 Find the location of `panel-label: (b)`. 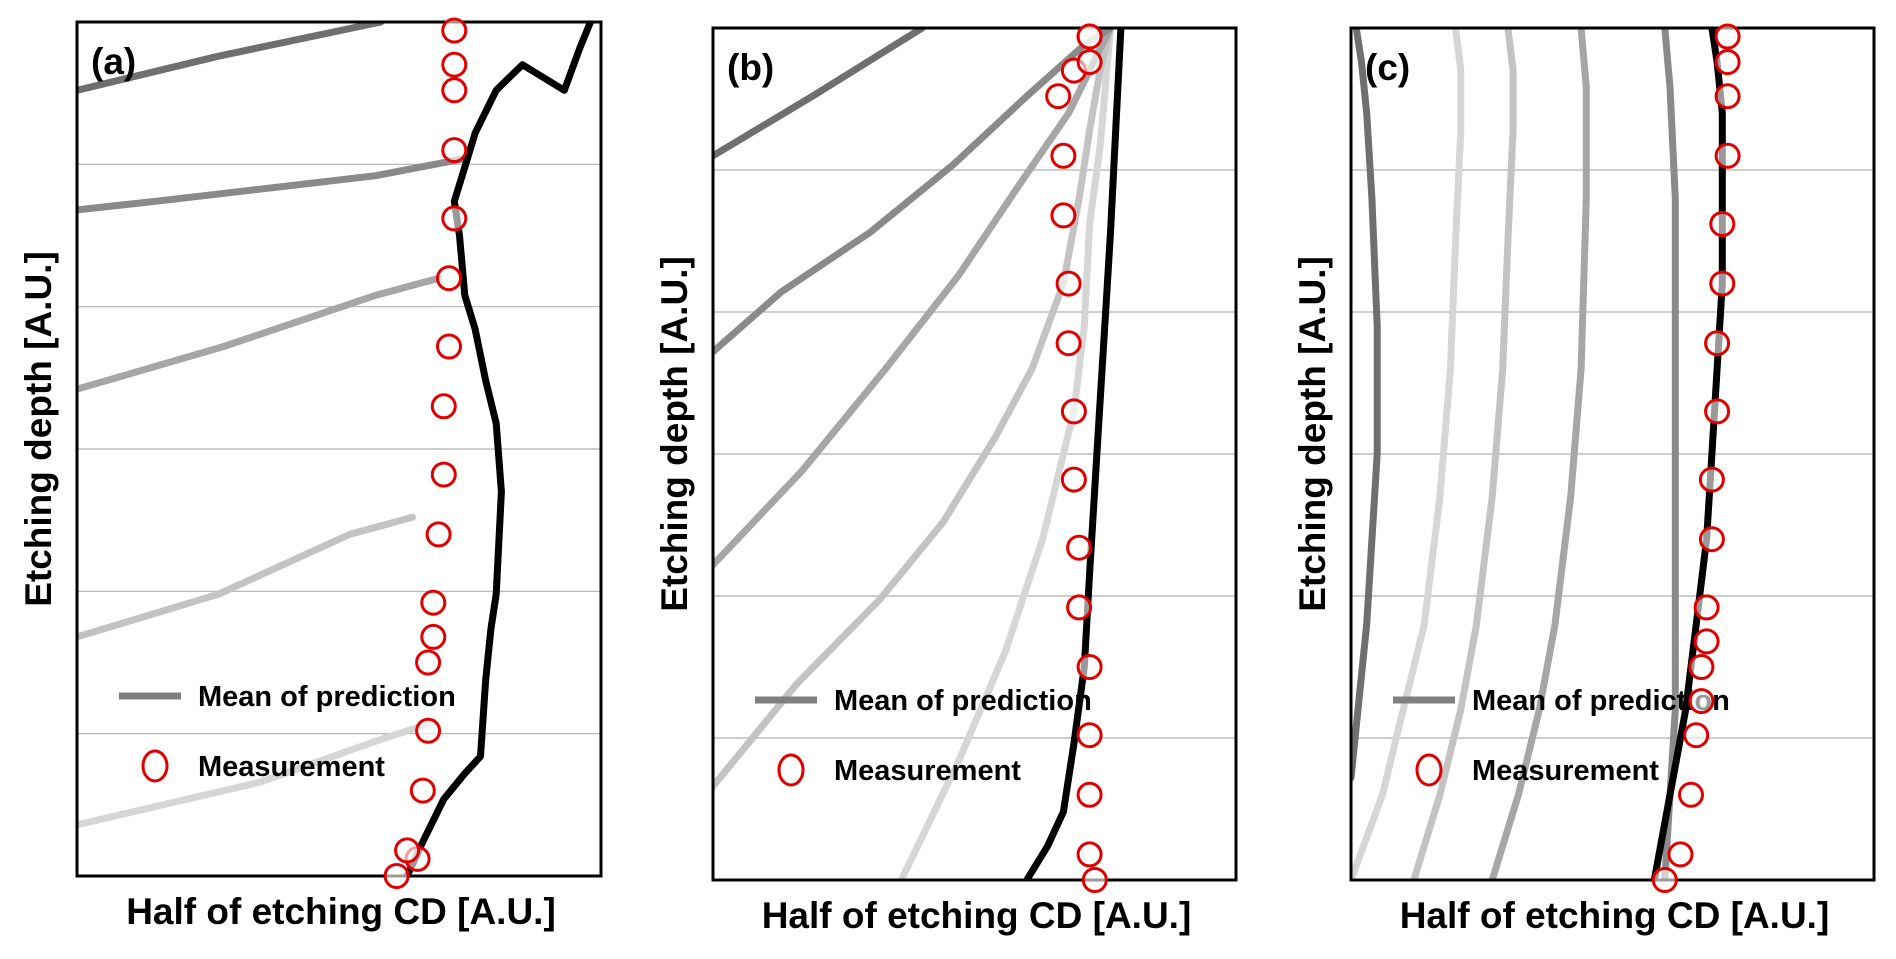

panel-label: (b) is located at coordinates (750, 67).